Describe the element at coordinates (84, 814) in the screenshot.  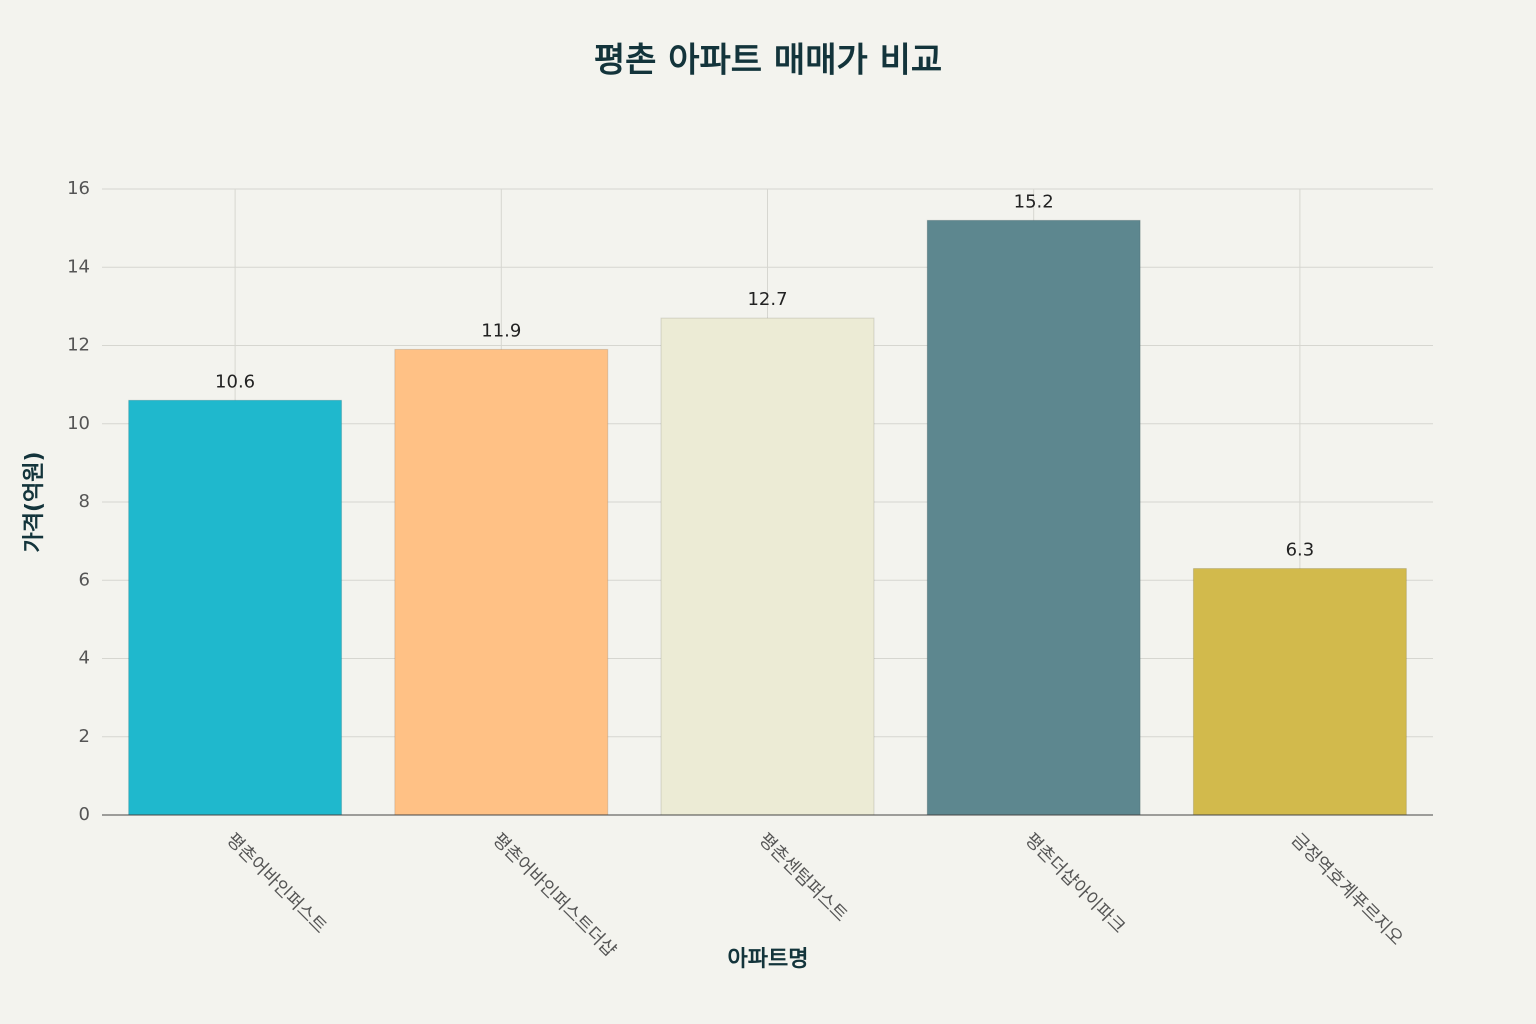
I see `y-tick-label: 0` at that location.